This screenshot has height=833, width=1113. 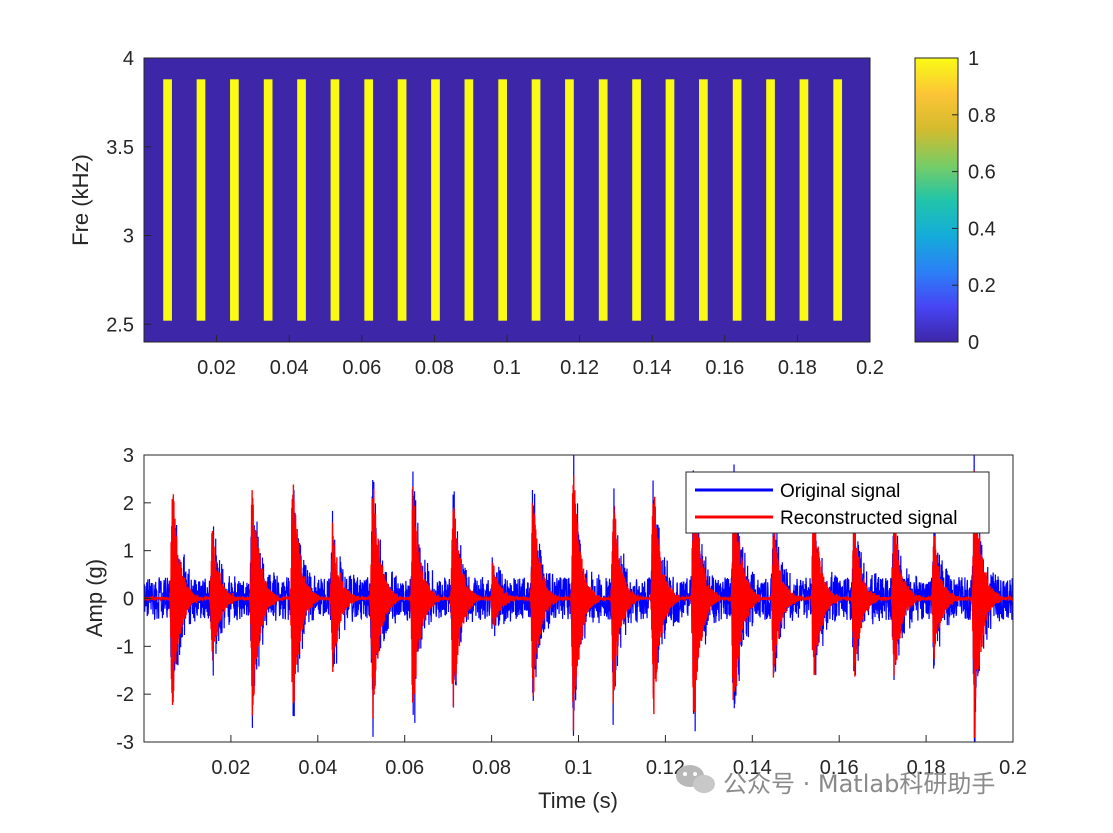 I want to click on legend-label-original: Original signal, so click(x=840, y=491).